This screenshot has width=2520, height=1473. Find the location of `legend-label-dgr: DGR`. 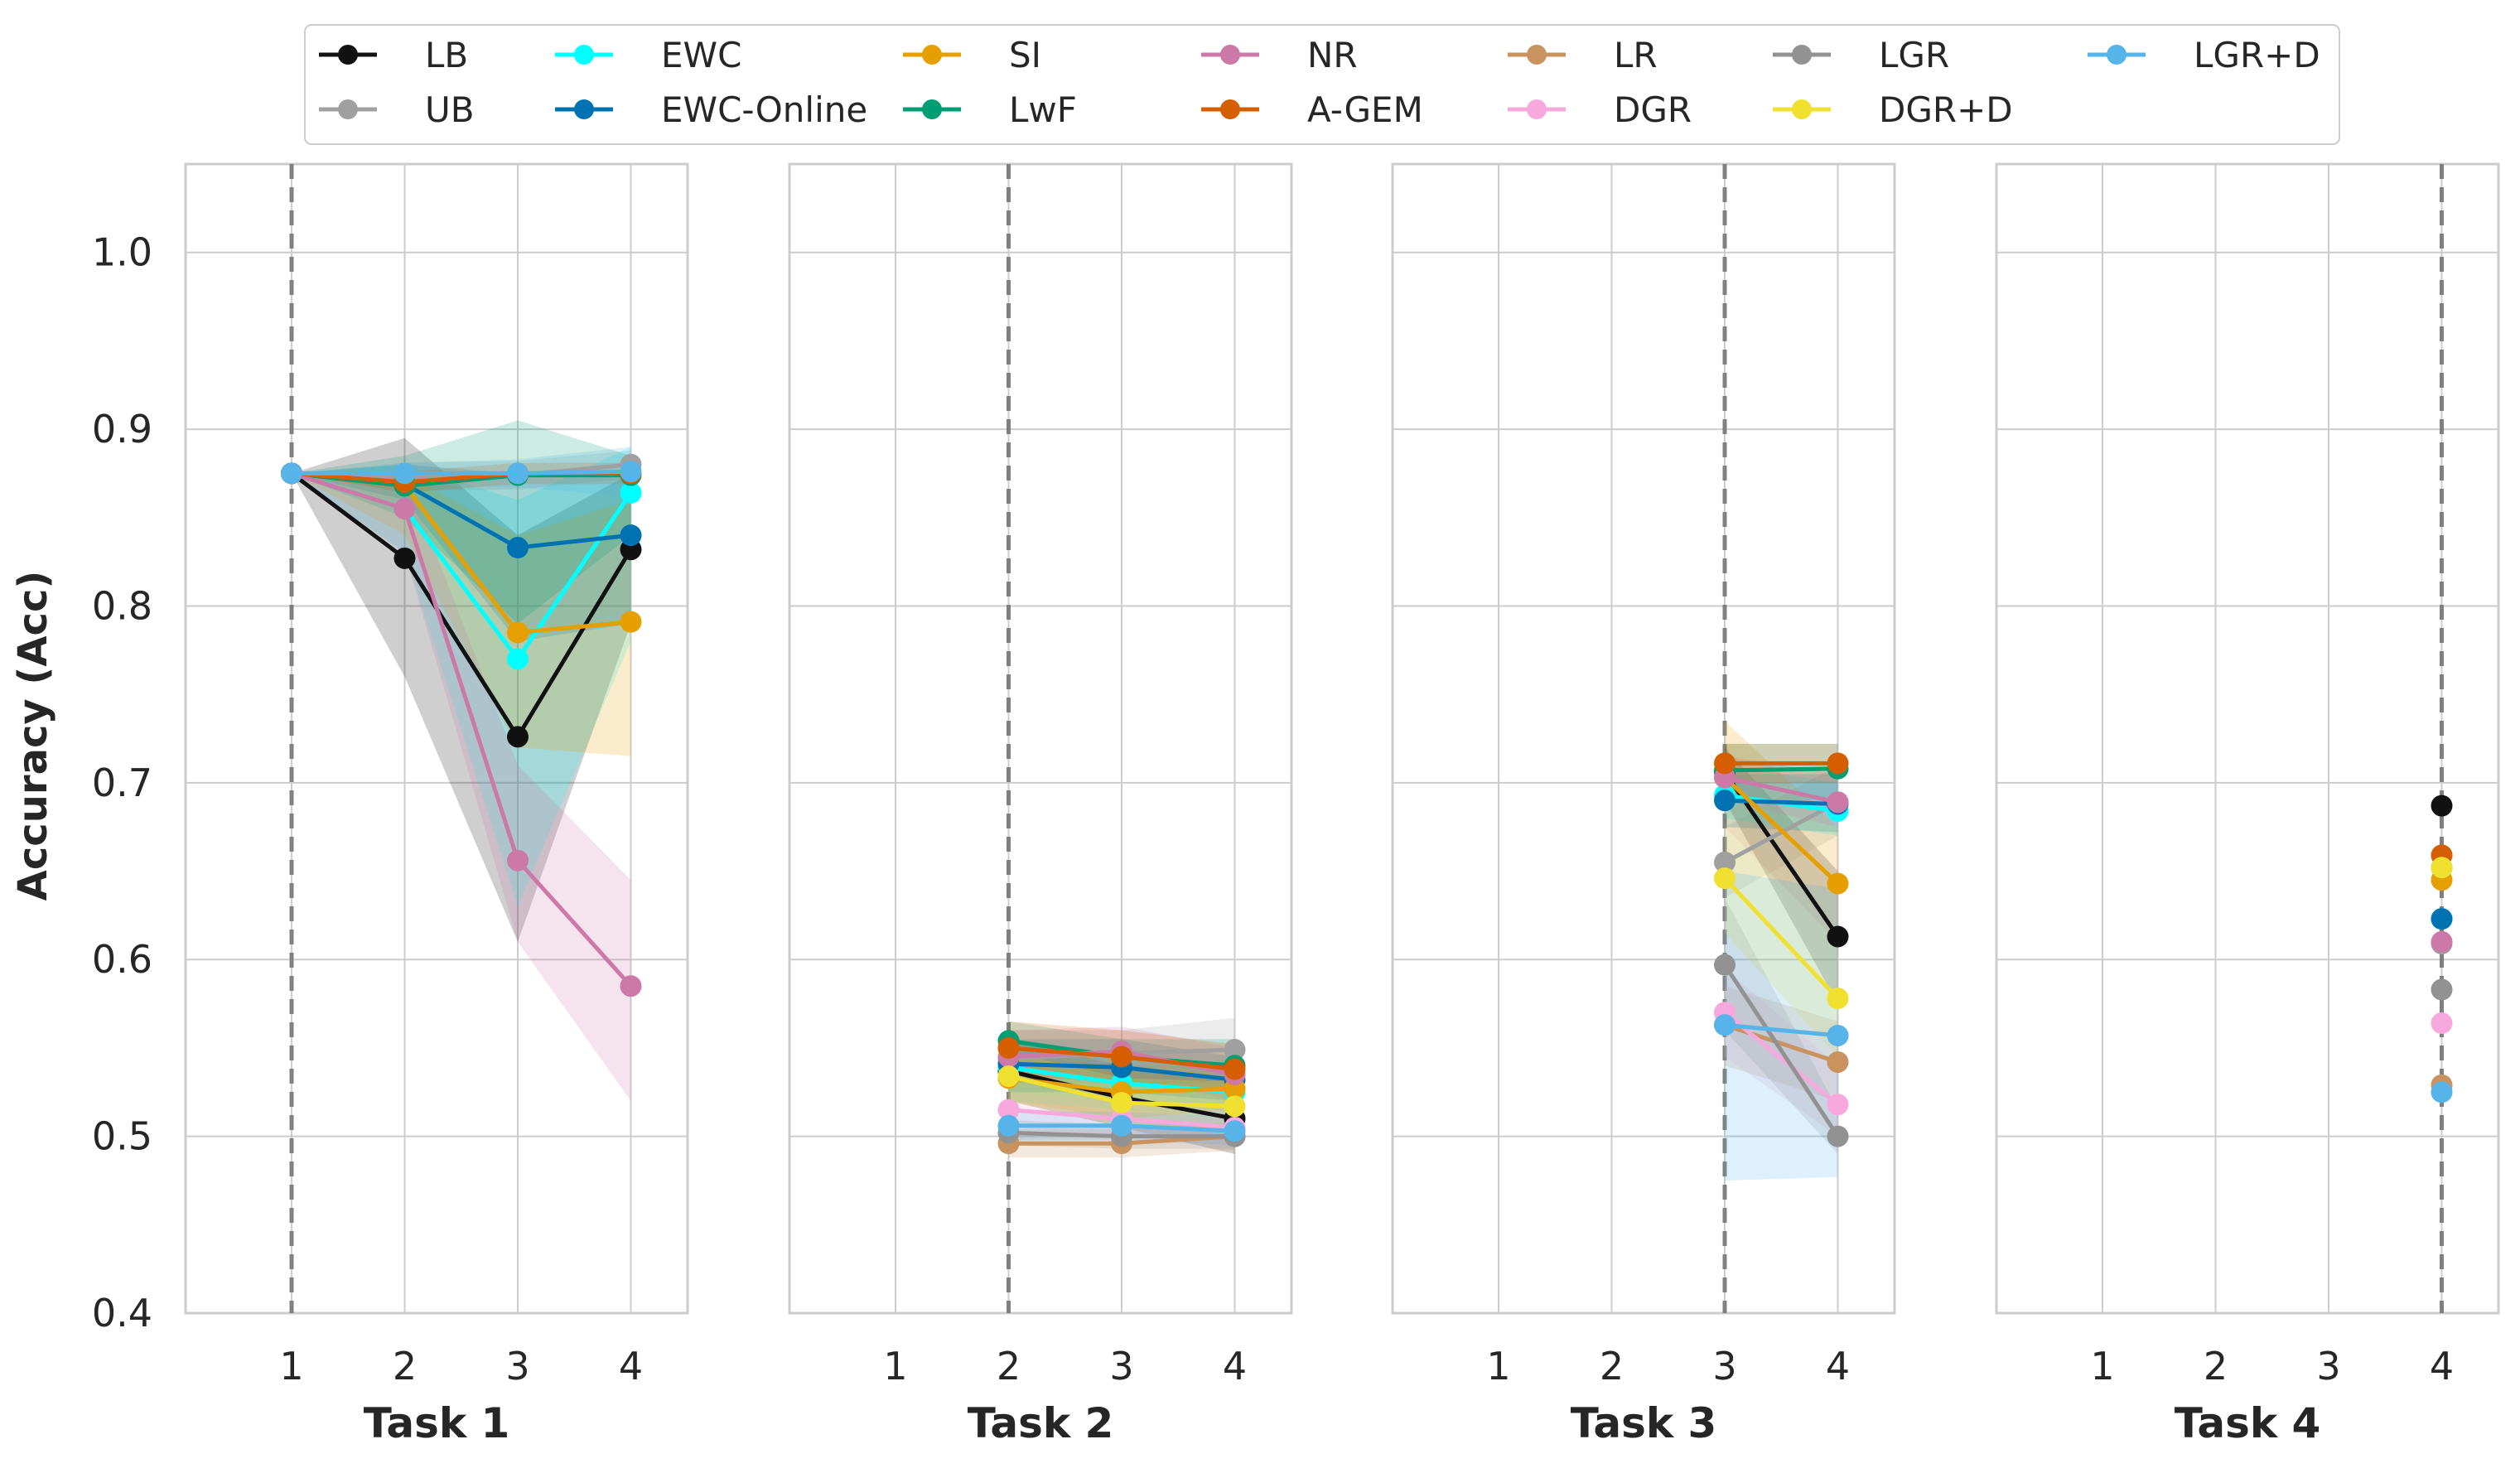

legend-label-dgr: DGR is located at coordinates (1653, 109).